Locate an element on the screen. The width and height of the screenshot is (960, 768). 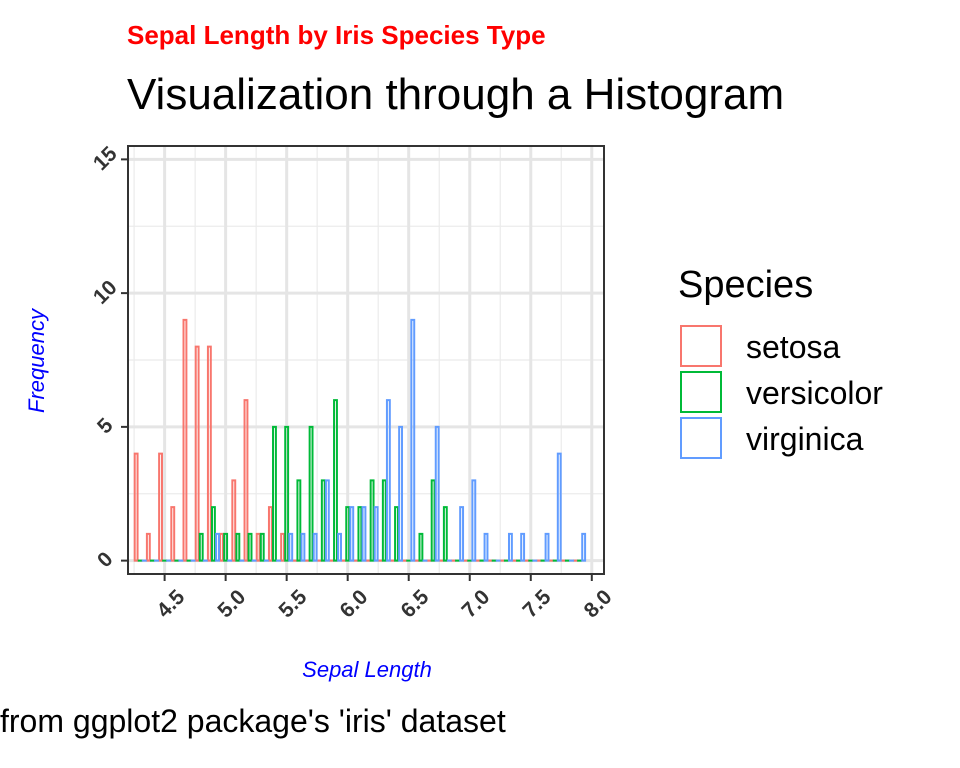
chart-title: Visualization through a Histogram is located at coordinates (456, 94).